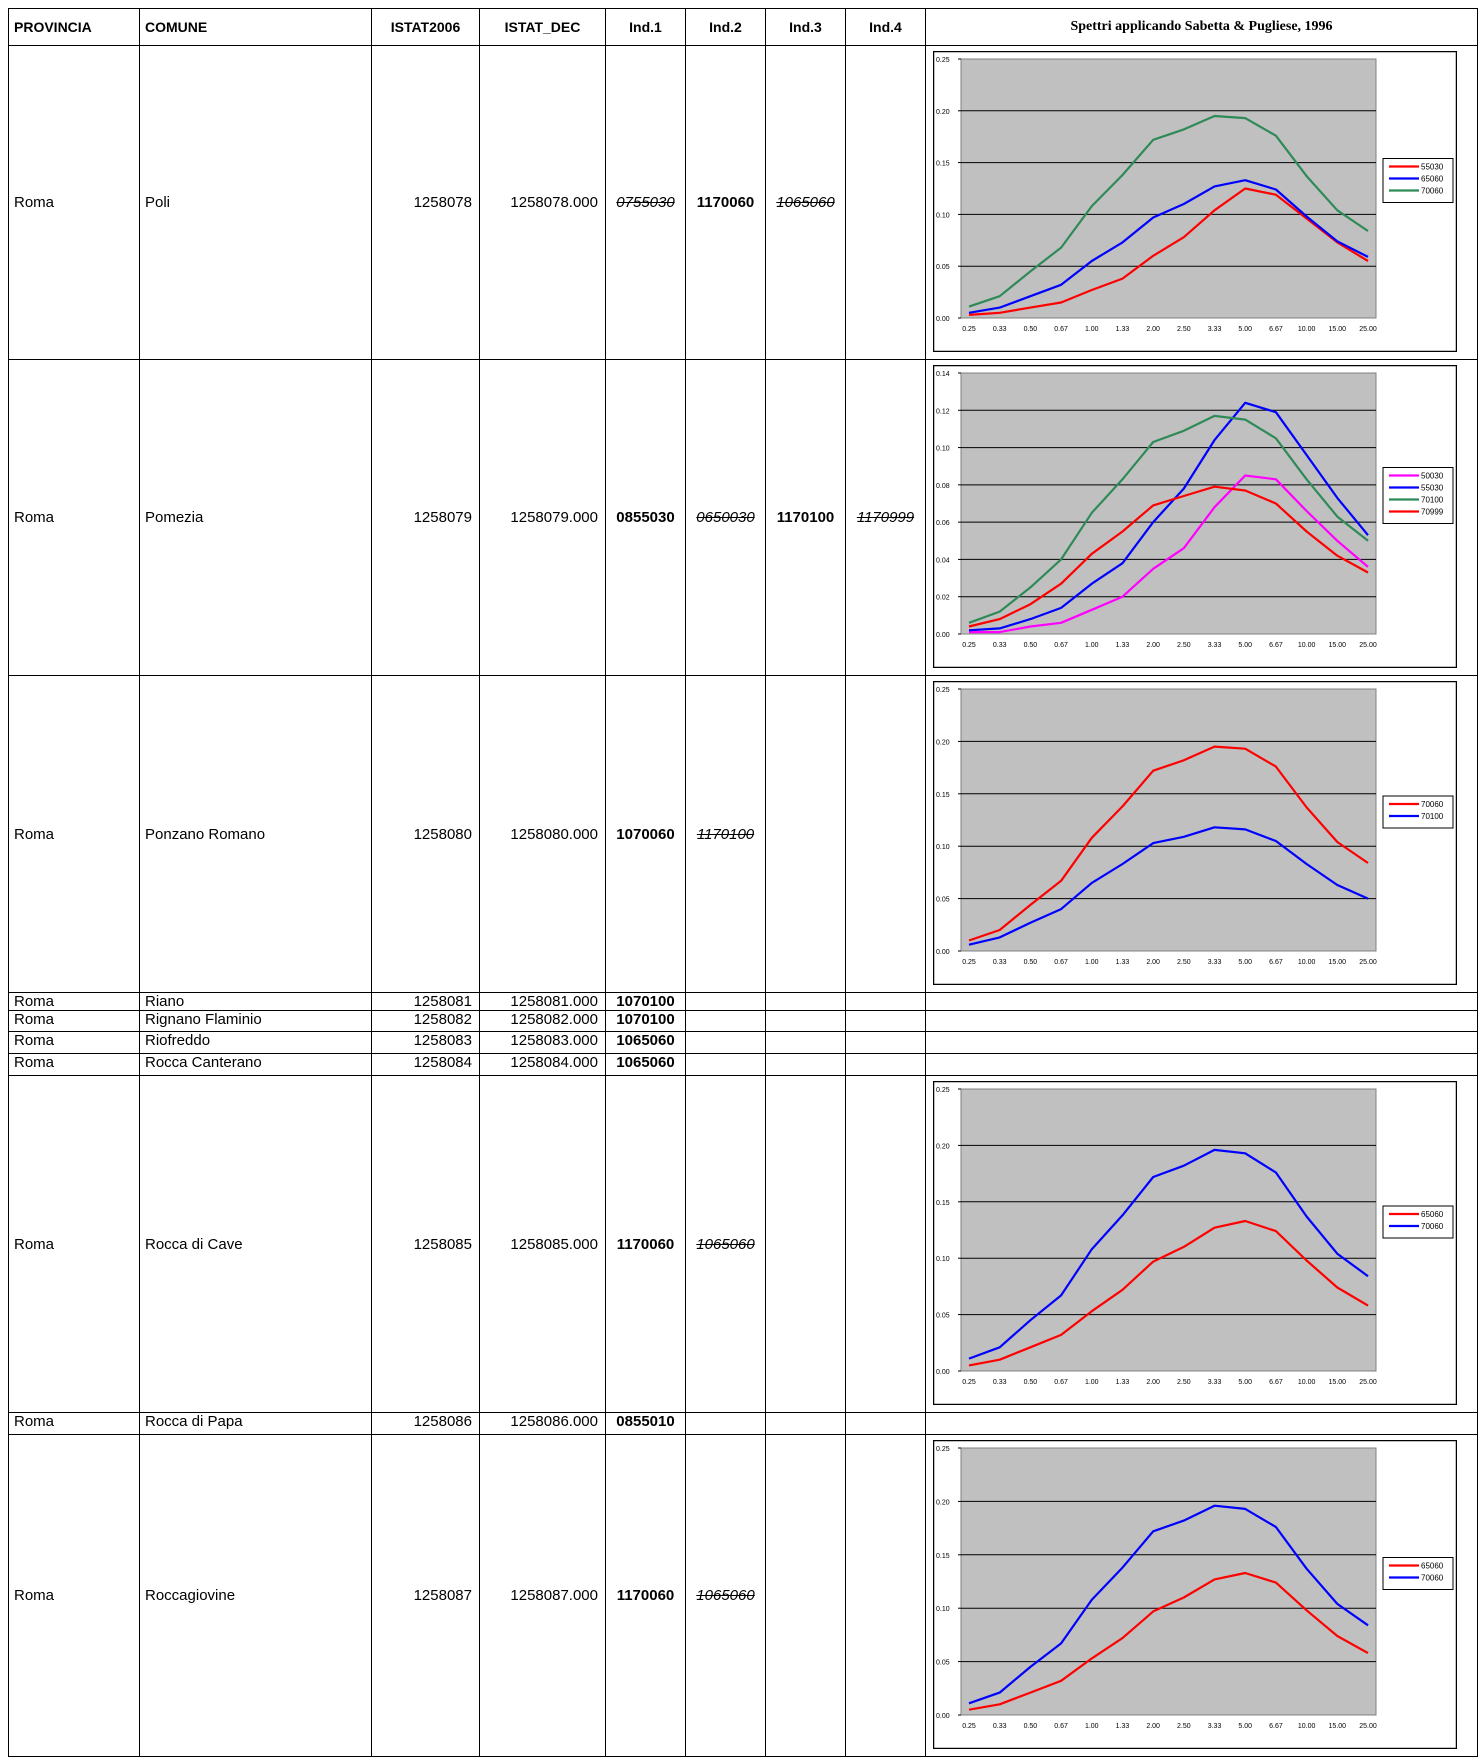 The height and width of the screenshot is (1760, 1483). Describe the element at coordinates (725, 517) in the screenshot. I see `cell-ind2: 0650030` at that location.